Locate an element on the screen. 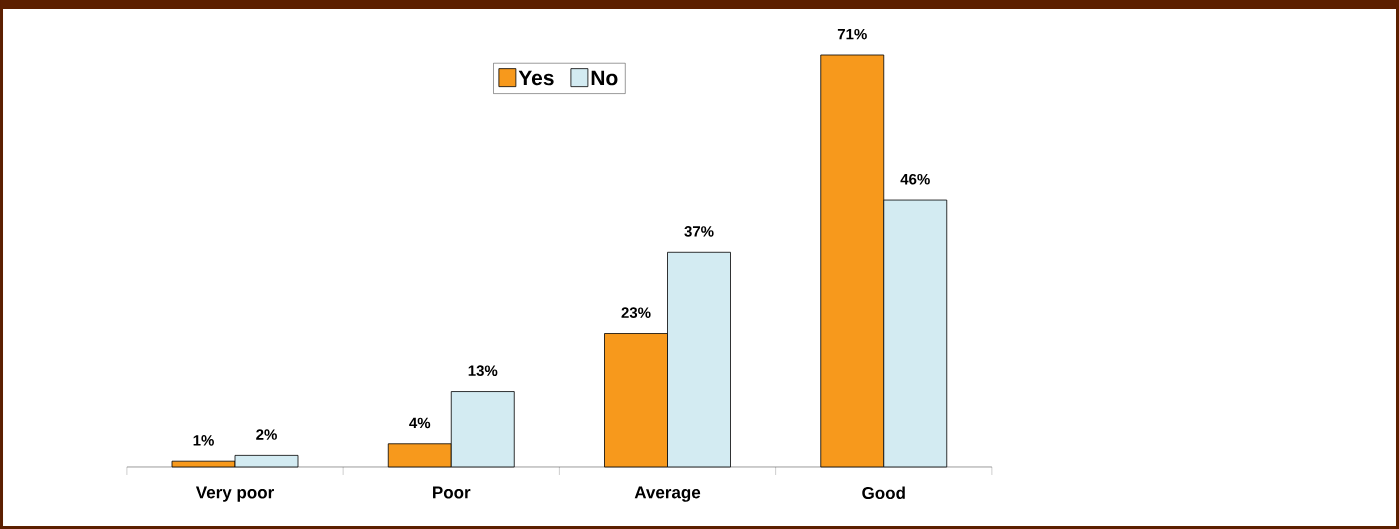 This screenshot has width=1399, height=529. data-label: 23% is located at coordinates (636, 312).